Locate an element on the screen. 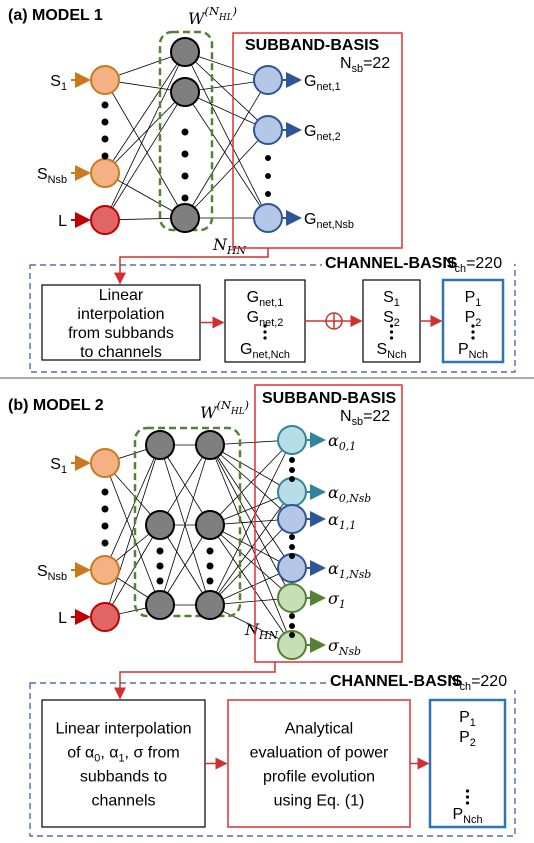 This screenshot has height=843, width=534. subband-note-part: =22 is located at coordinates (376, 416).